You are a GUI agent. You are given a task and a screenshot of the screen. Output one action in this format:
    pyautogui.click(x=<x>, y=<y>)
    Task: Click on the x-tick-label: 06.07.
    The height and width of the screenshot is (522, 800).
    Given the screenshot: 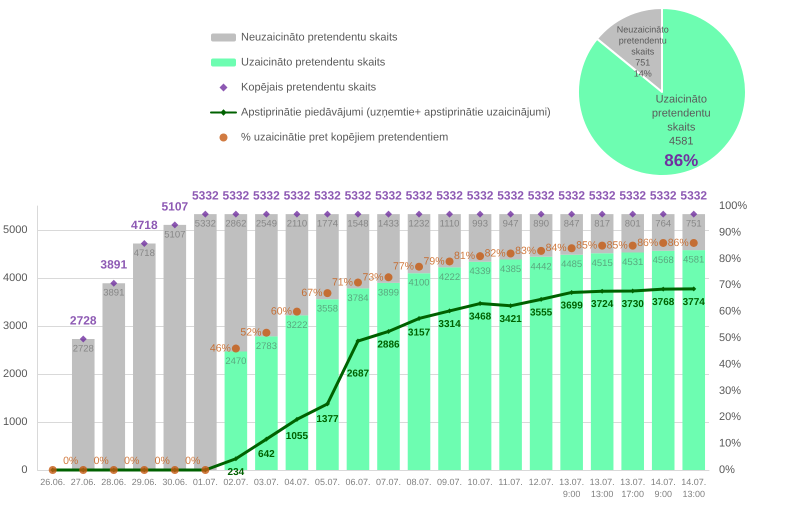 What is the action you would take?
    pyautogui.click(x=357, y=482)
    